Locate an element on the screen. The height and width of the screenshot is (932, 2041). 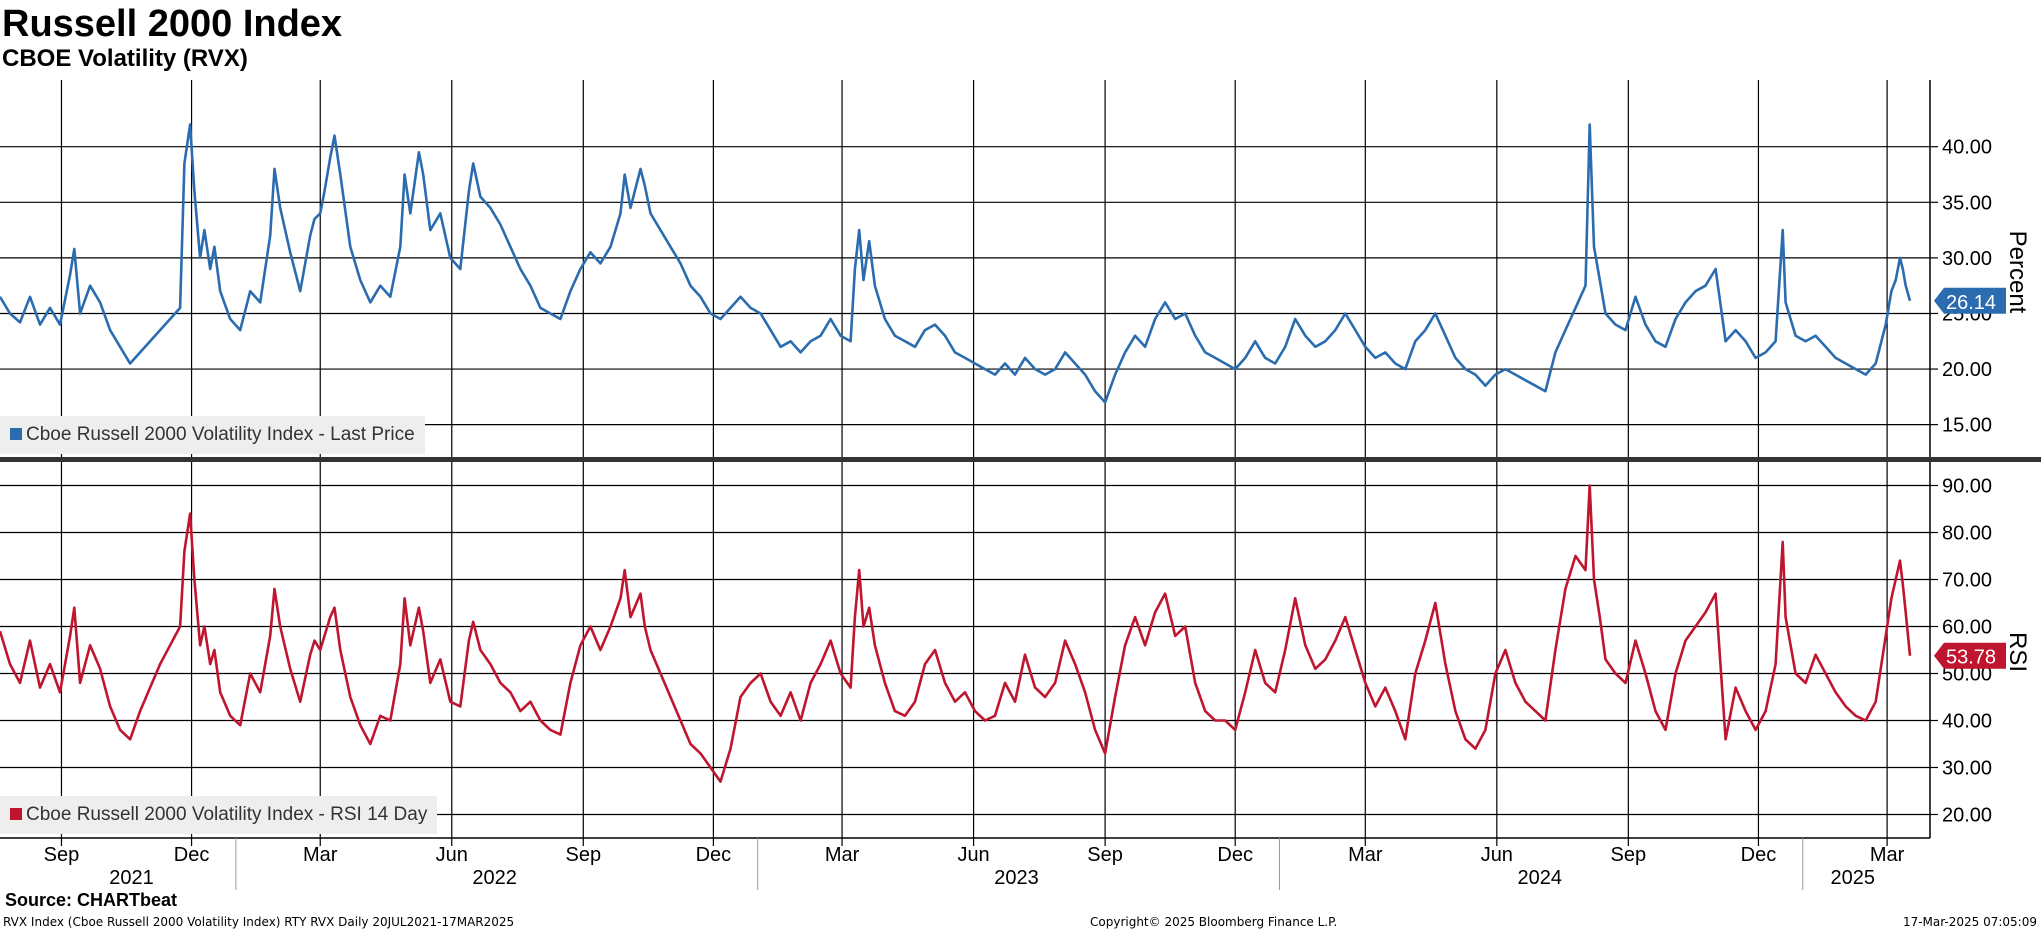
y-tick-label: 15.00 is located at coordinates (1967, 426).